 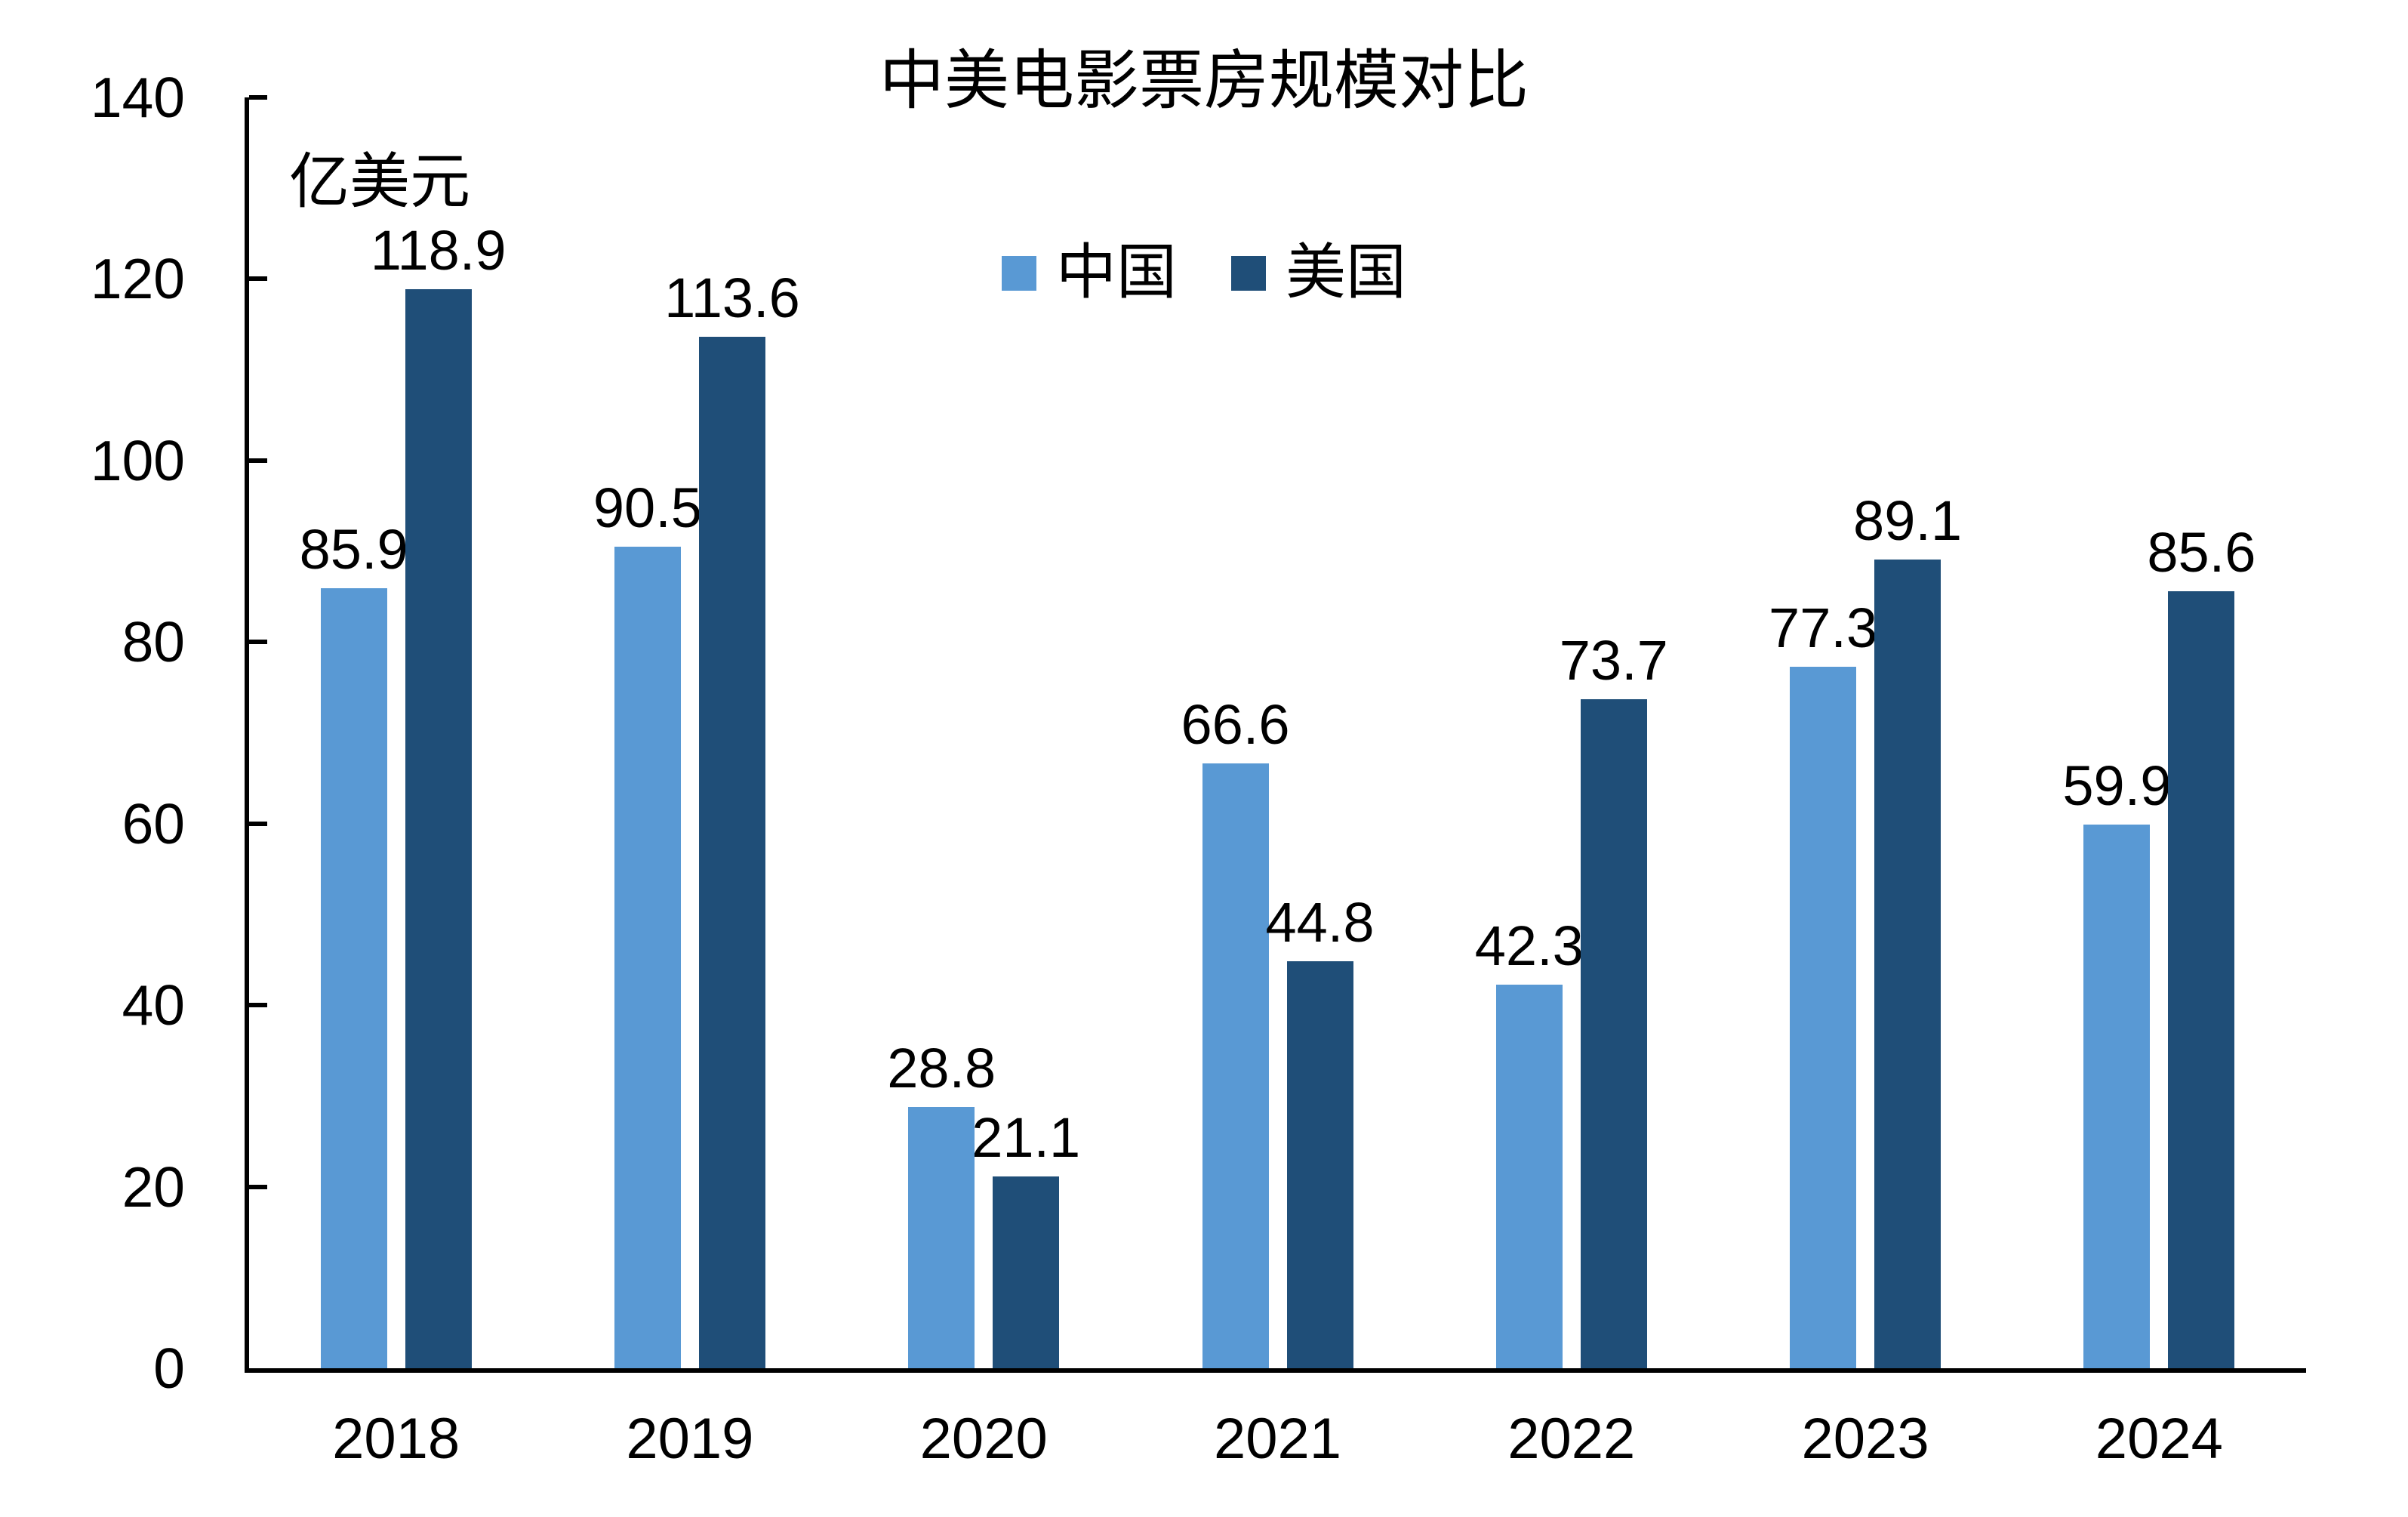 What do you see at coordinates (1824, 1017) in the screenshot?
I see `bar-china-2023` at bounding box center [1824, 1017].